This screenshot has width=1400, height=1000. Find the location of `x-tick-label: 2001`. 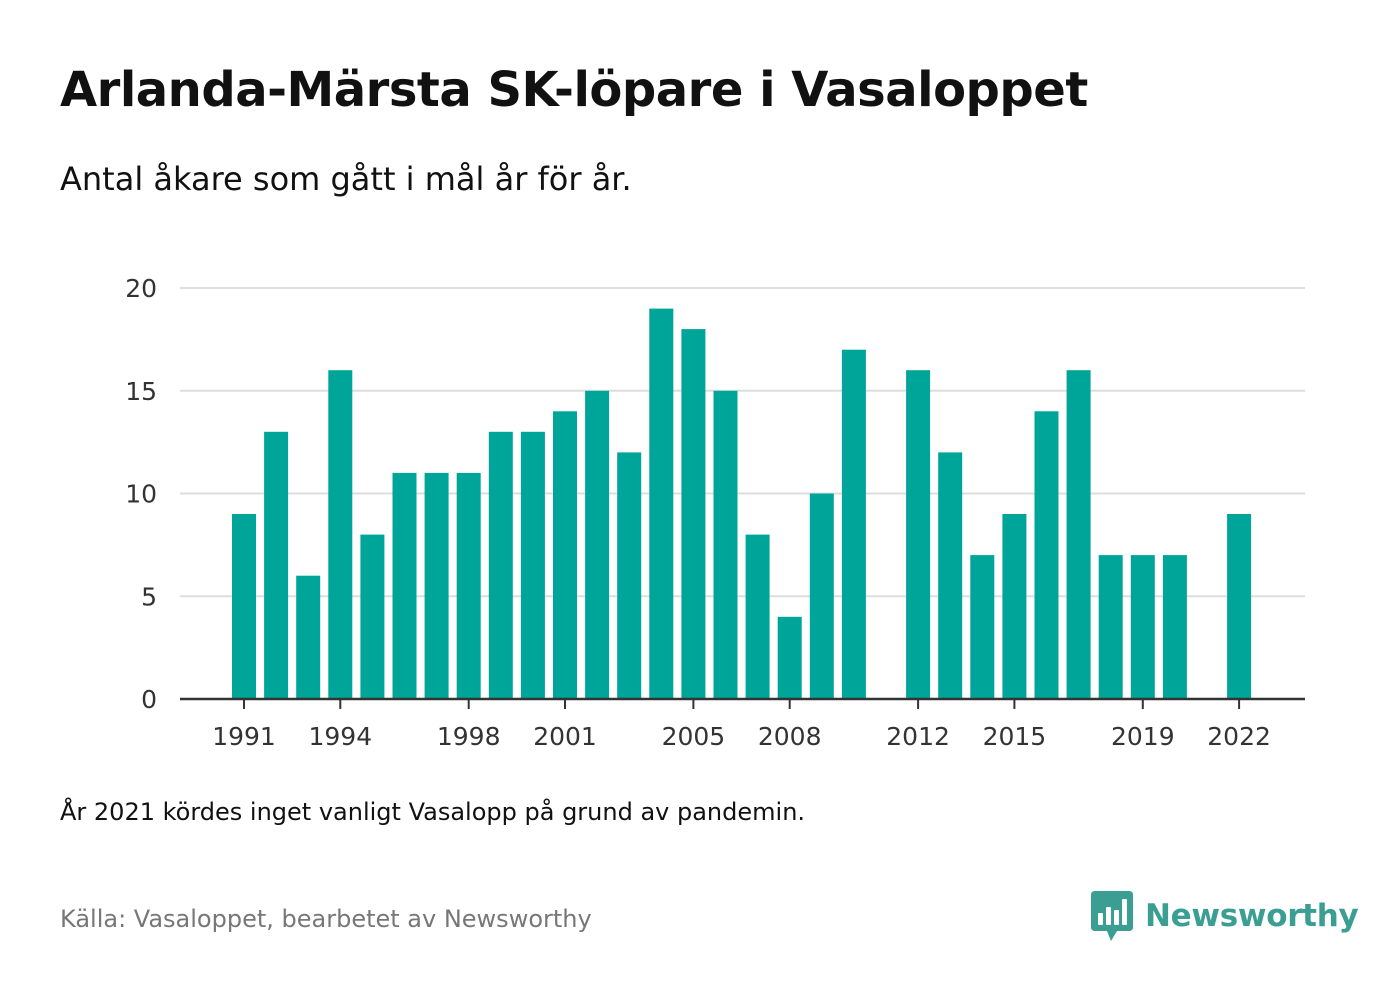

x-tick-label: 2001 is located at coordinates (565, 736).